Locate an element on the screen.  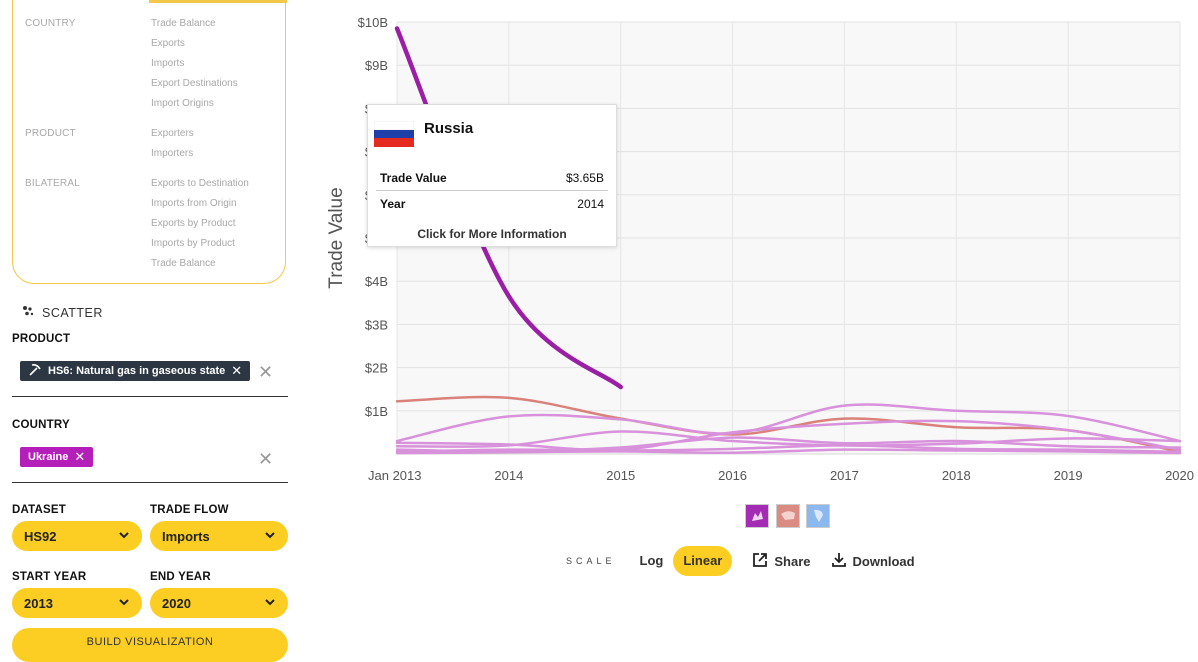
y-tick-label: $1B is located at coordinates (376, 411).